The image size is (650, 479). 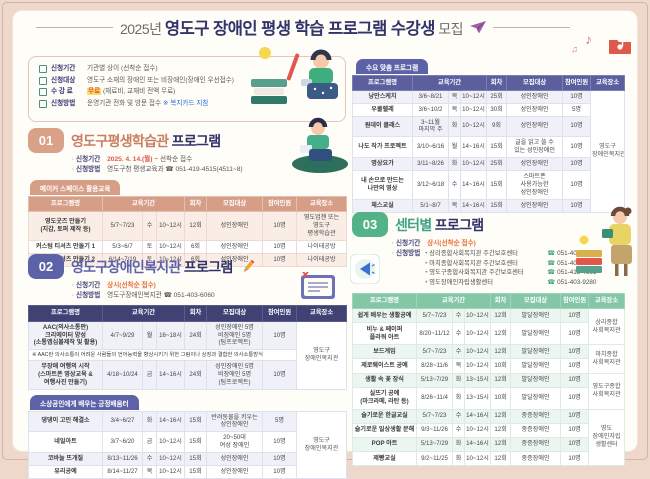 I want to click on table-cell: 우쿨렐레, so click(x=382, y=109).